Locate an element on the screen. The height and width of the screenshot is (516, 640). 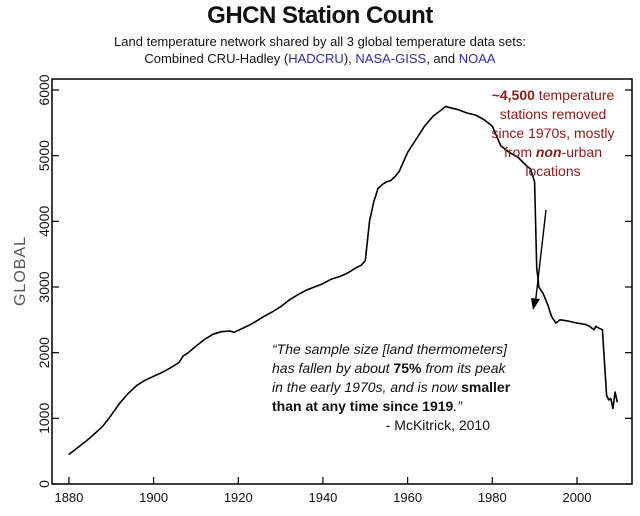
annotation-arrowhead is located at coordinates (535, 304).